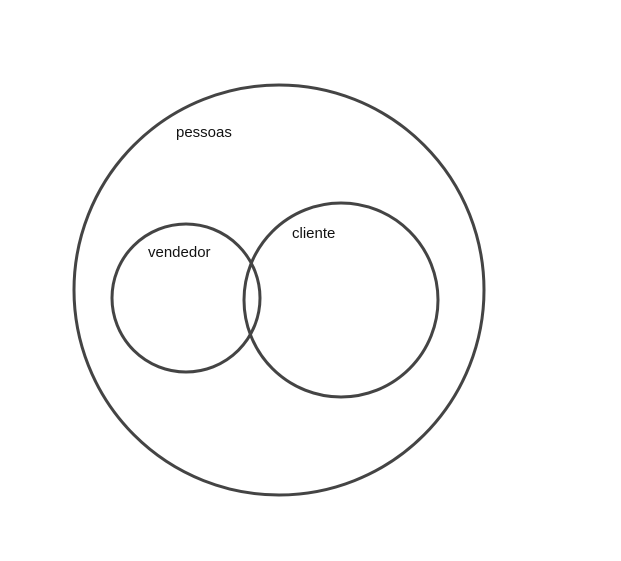  Describe the element at coordinates (179, 252) in the screenshot. I see `set-vendedor-label: vendedor` at that location.